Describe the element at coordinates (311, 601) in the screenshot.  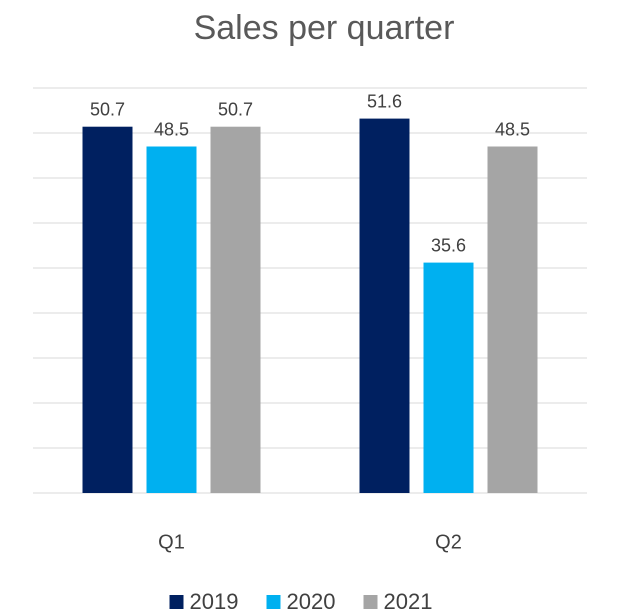
I see `legend-label: 2020` at that location.